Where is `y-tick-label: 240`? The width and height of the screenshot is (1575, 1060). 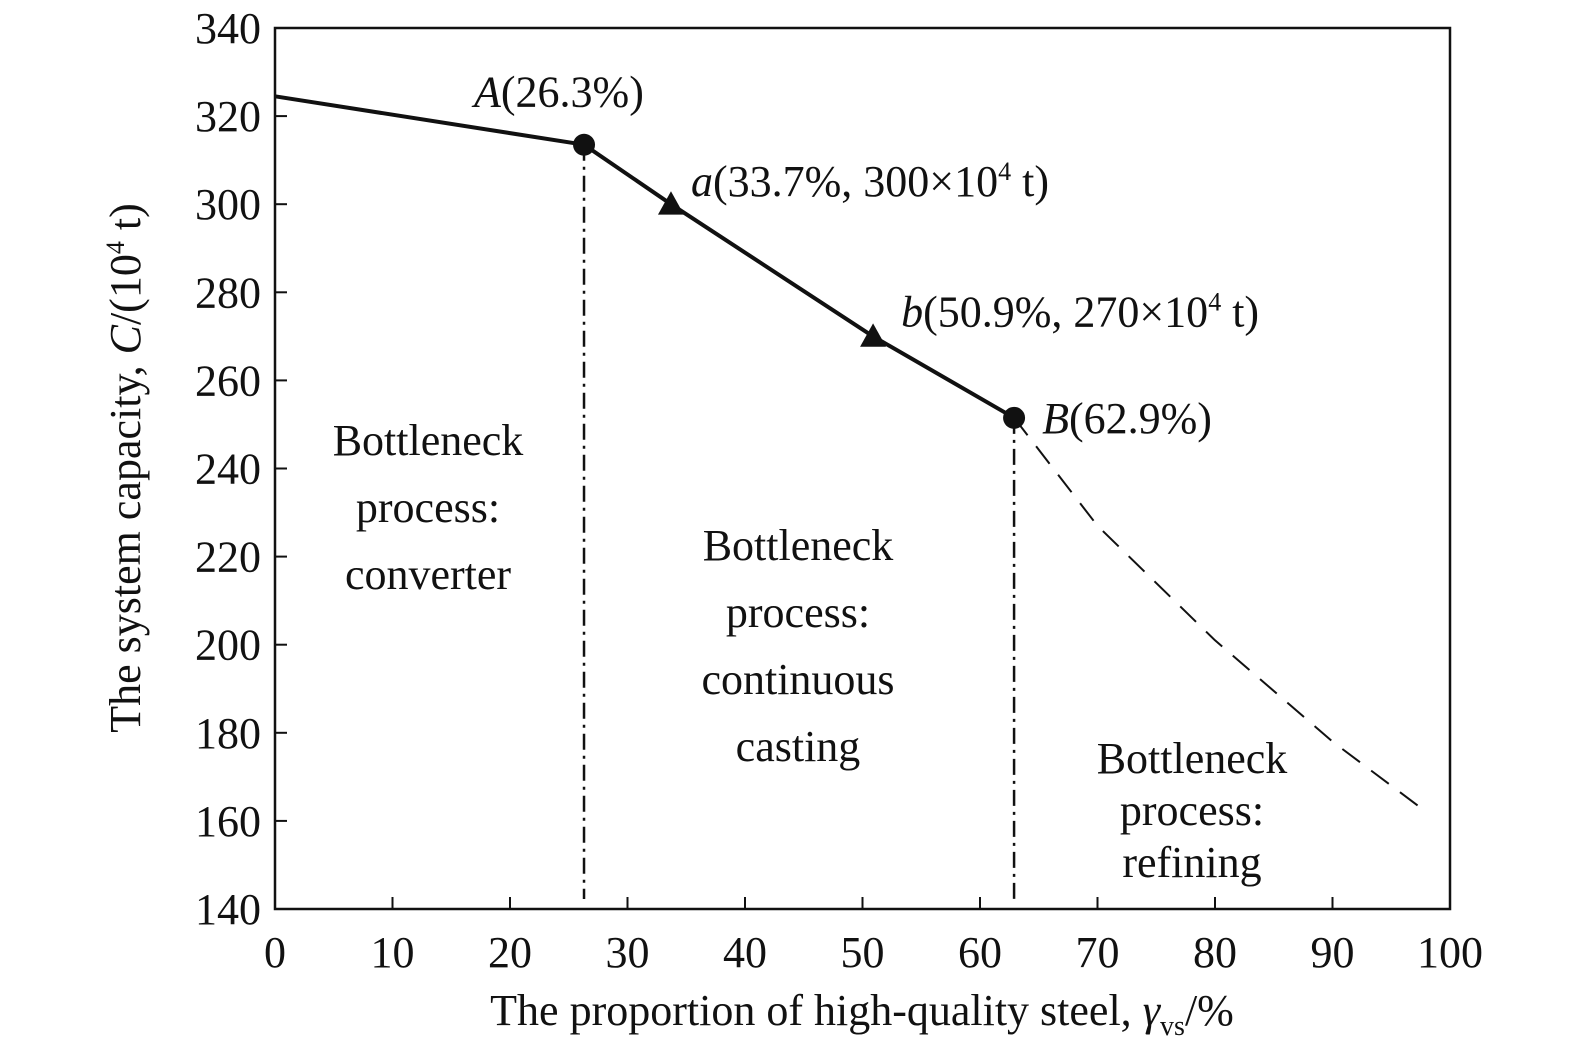 y-tick-label: 240 is located at coordinates (228, 469).